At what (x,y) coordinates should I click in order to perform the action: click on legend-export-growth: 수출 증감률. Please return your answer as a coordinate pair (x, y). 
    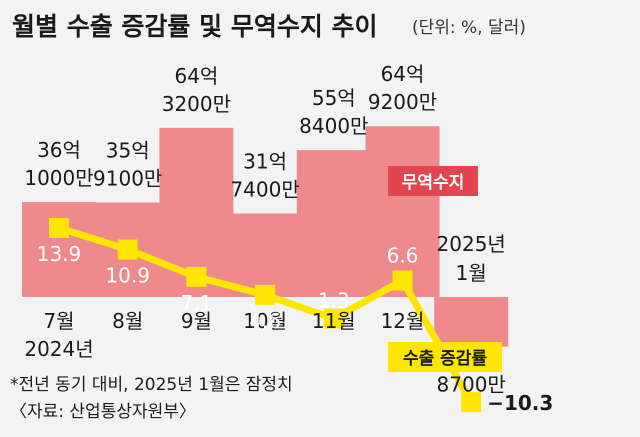
    Looking at the image, I should click on (445, 357).